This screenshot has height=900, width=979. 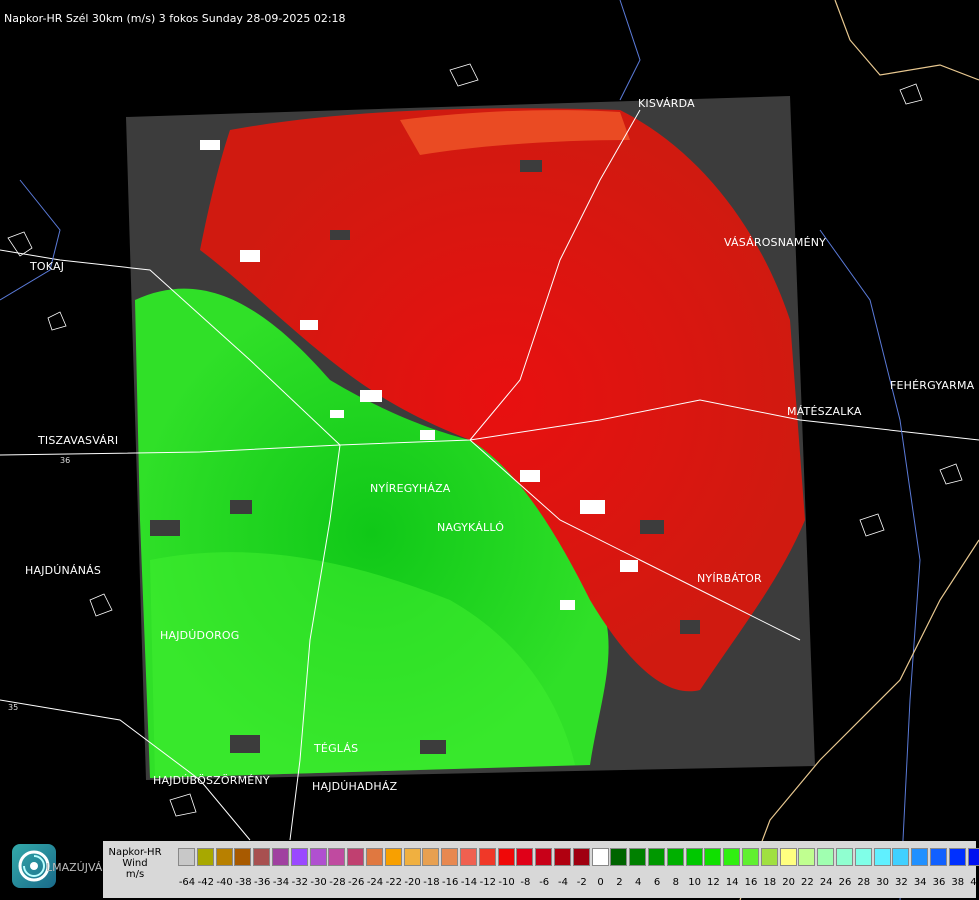 What do you see at coordinates (63, 570) in the screenshot?
I see `town-hajdunanas: HAJDÚNÁNÁS` at bounding box center [63, 570].